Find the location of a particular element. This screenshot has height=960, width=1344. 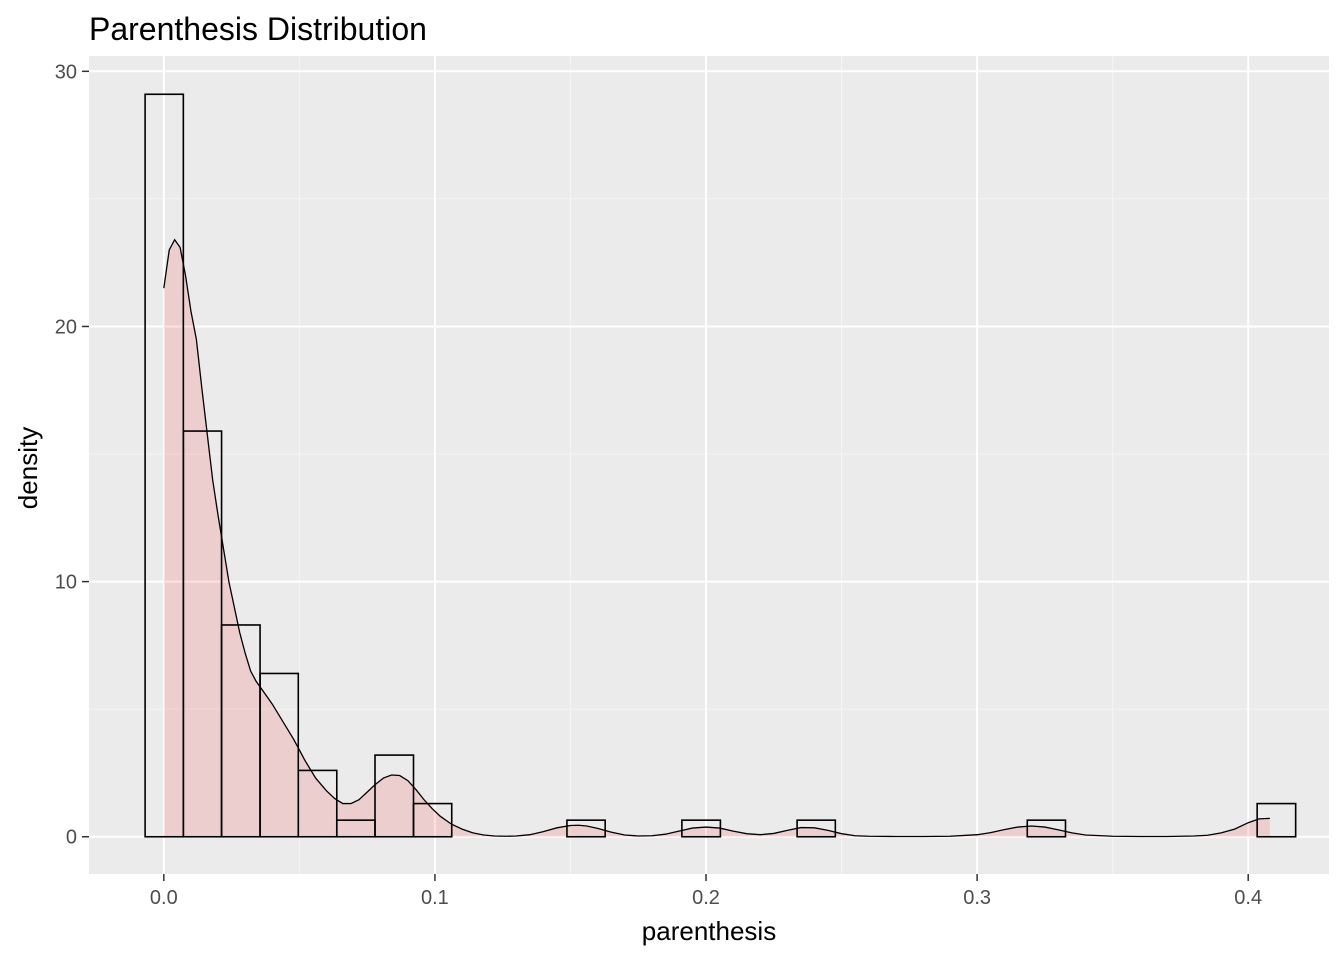

x-tick-label: 0.2 is located at coordinates (706, 898).